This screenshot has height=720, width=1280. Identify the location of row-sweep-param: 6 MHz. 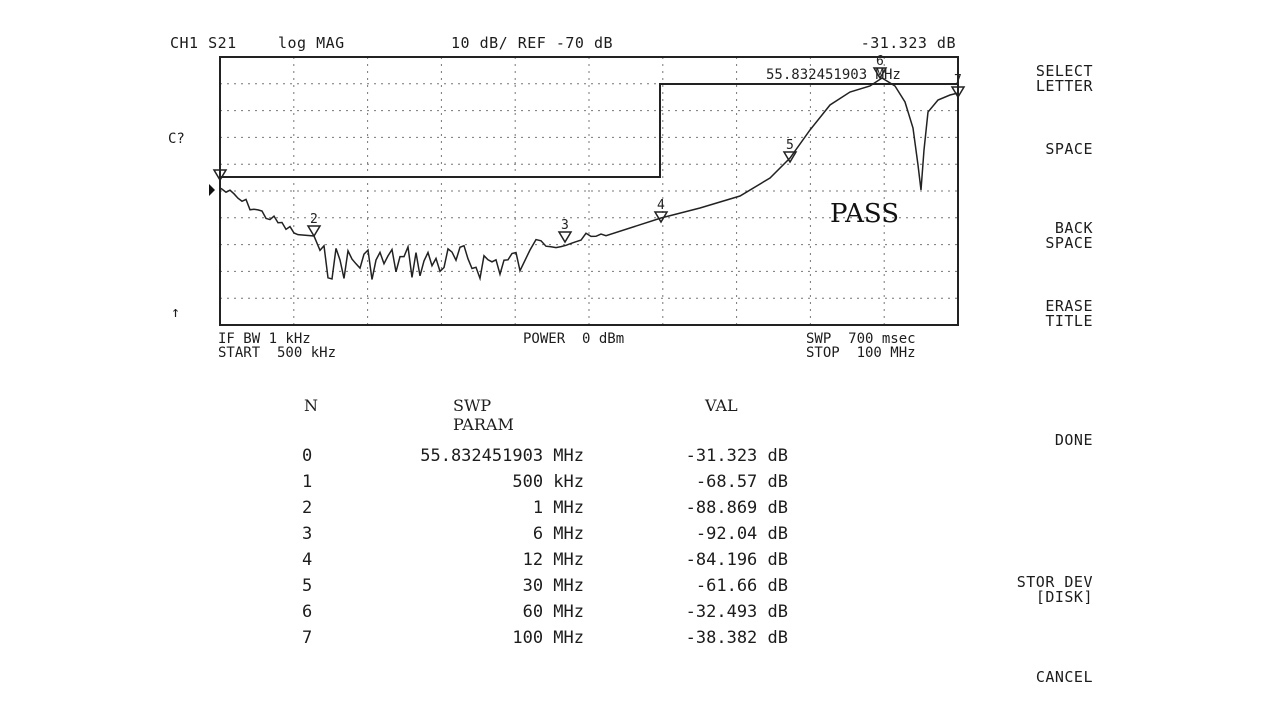
(558, 534).